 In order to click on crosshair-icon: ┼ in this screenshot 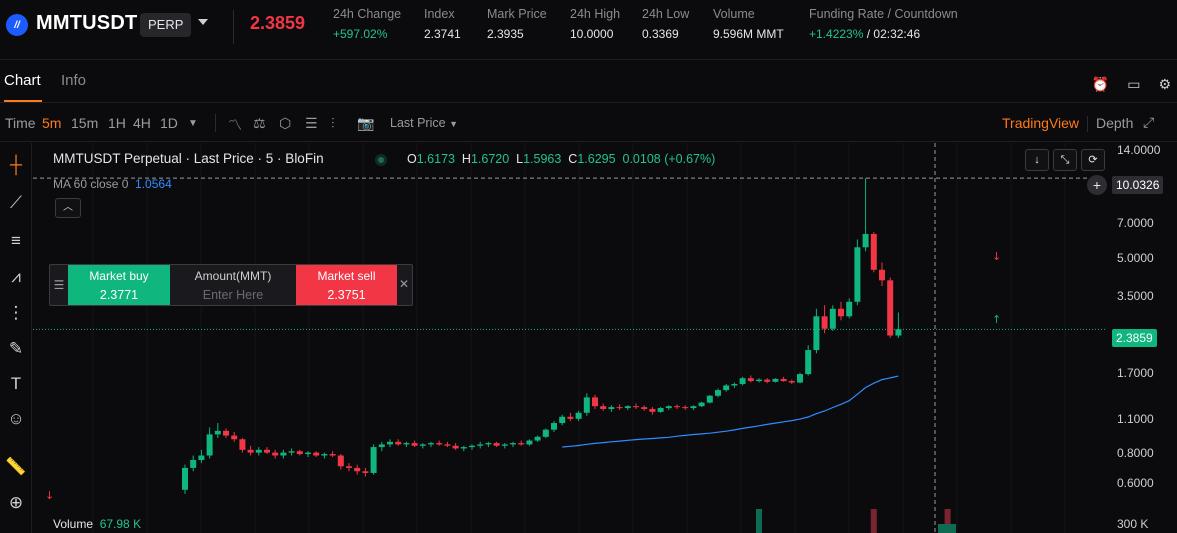, I will do `click(16, 164)`.